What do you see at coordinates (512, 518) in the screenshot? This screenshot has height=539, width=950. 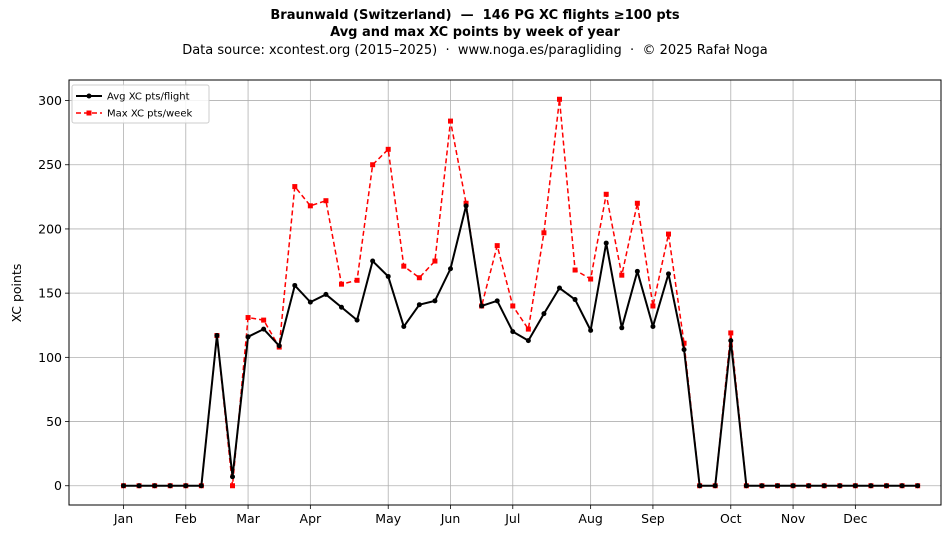 I see `x-tick-label: Jul` at bounding box center [512, 518].